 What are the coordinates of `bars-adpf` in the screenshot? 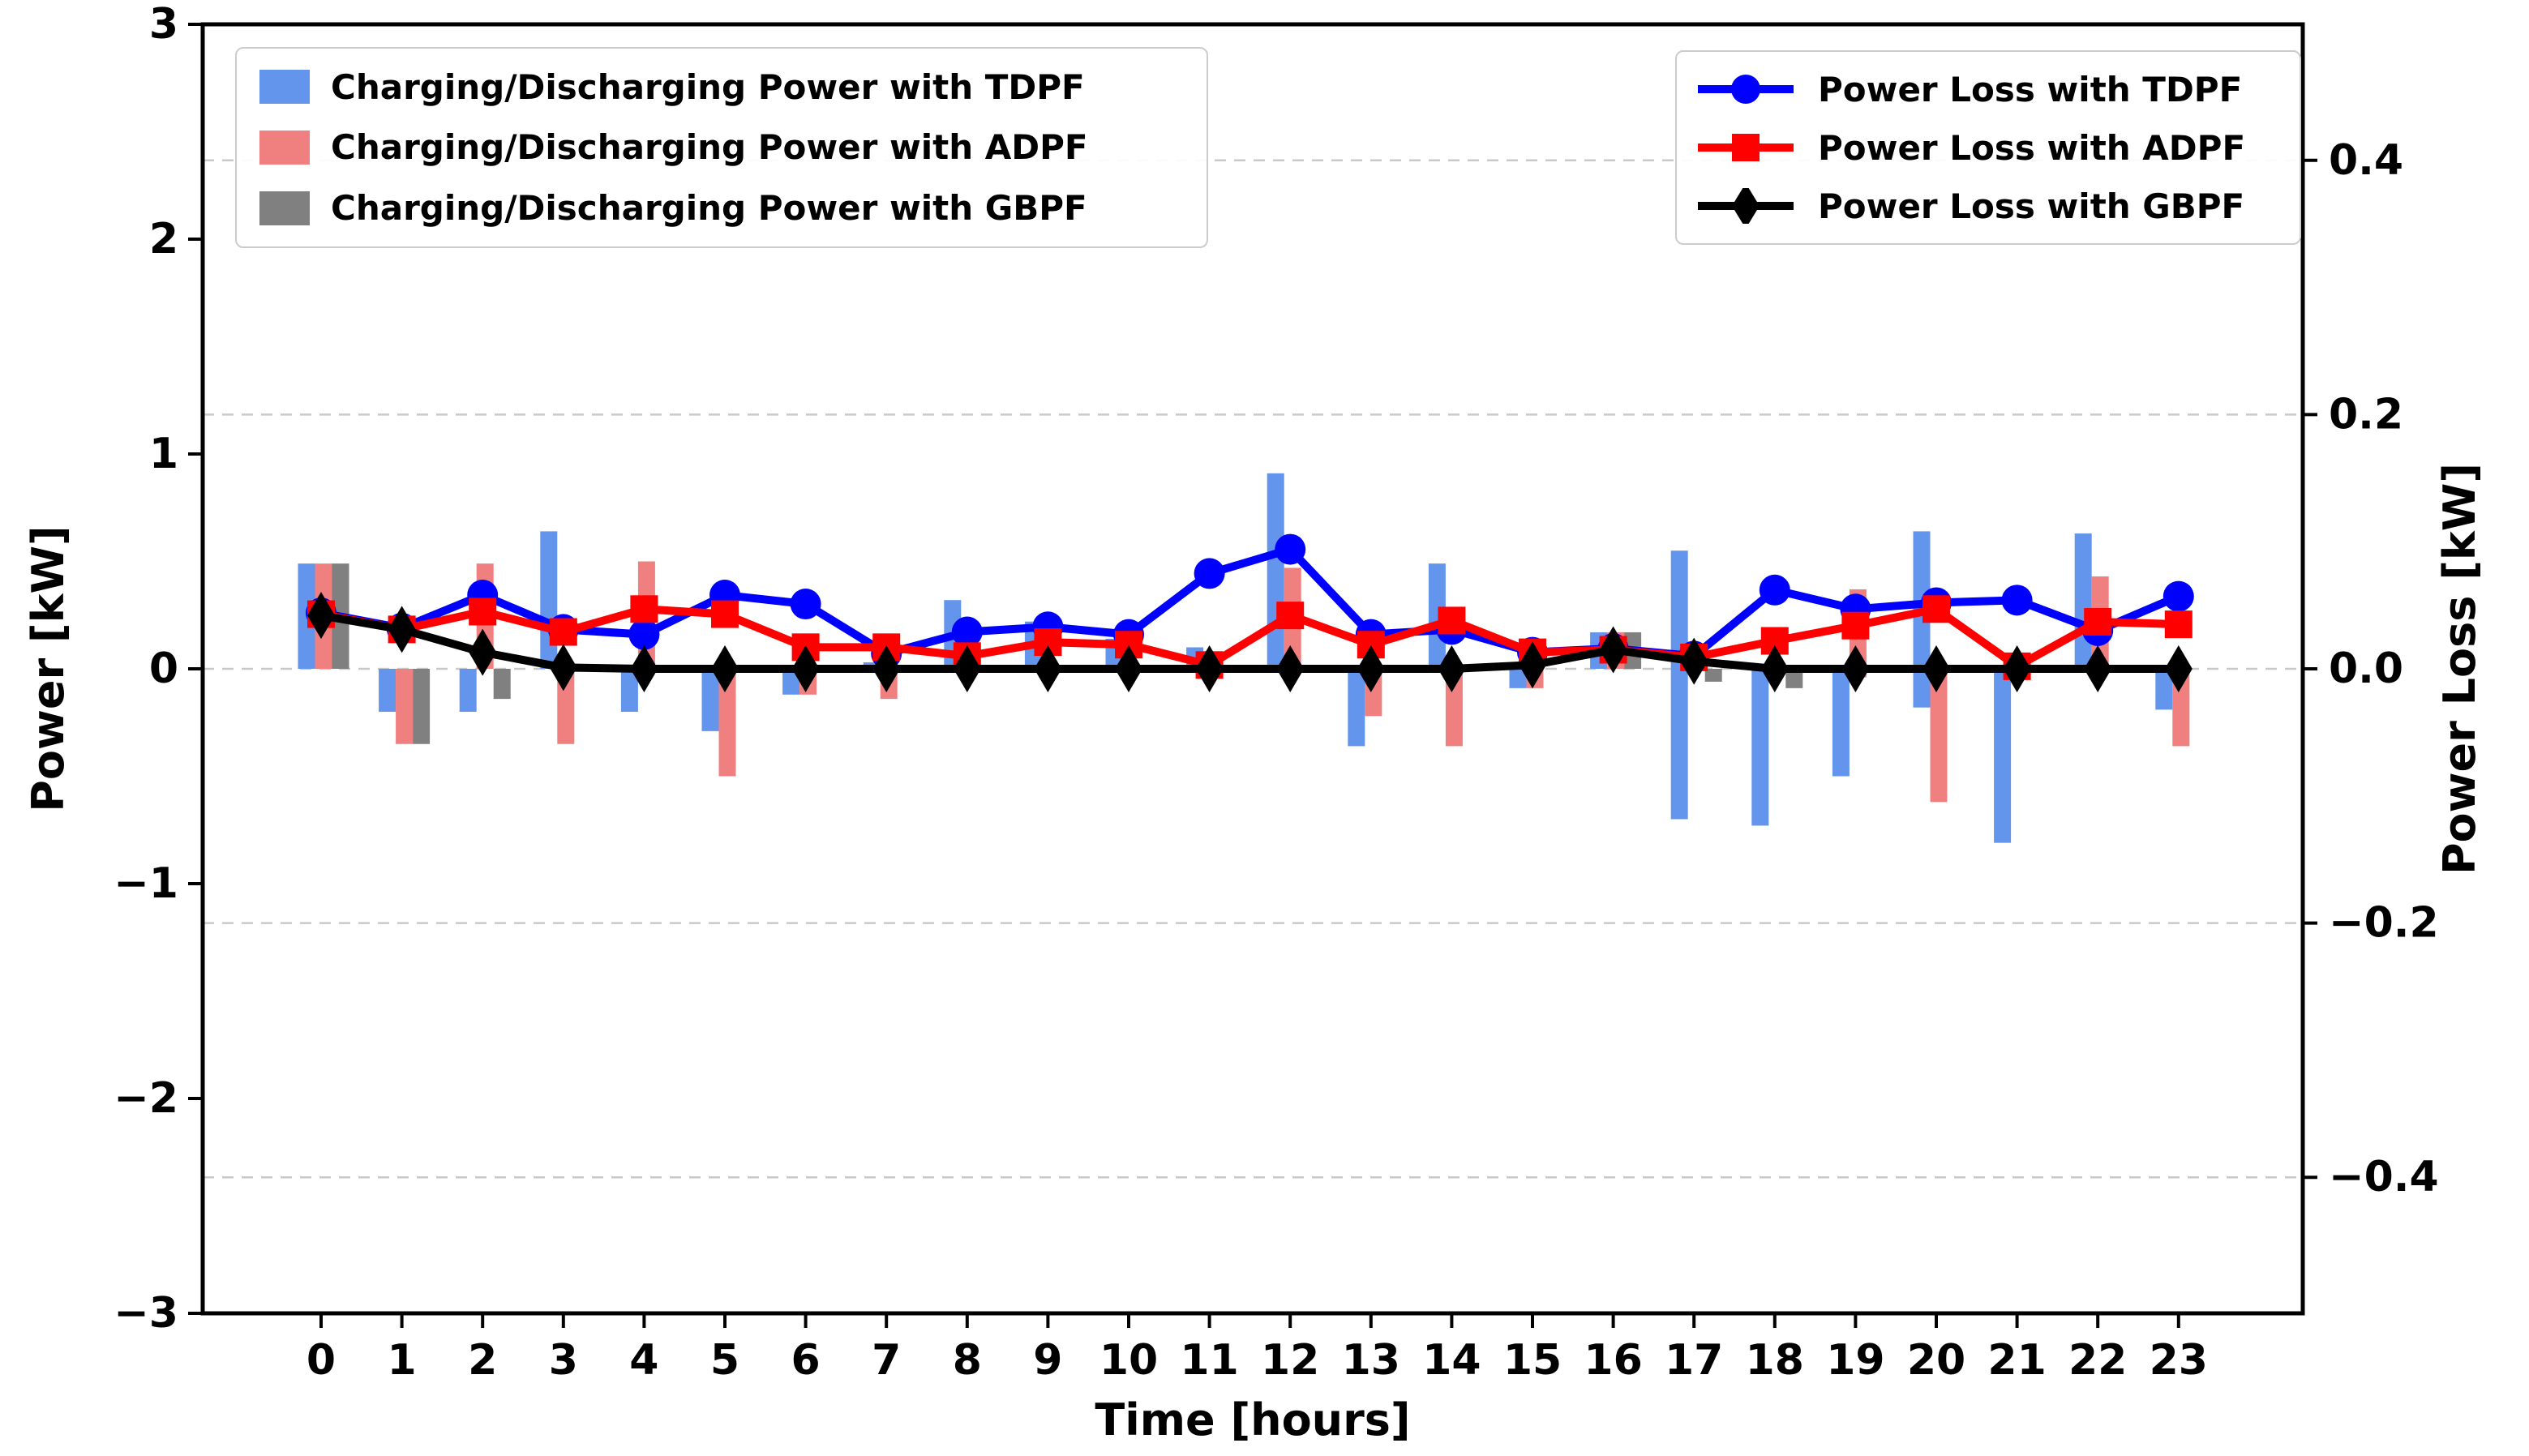 It's located at (1252, 682).